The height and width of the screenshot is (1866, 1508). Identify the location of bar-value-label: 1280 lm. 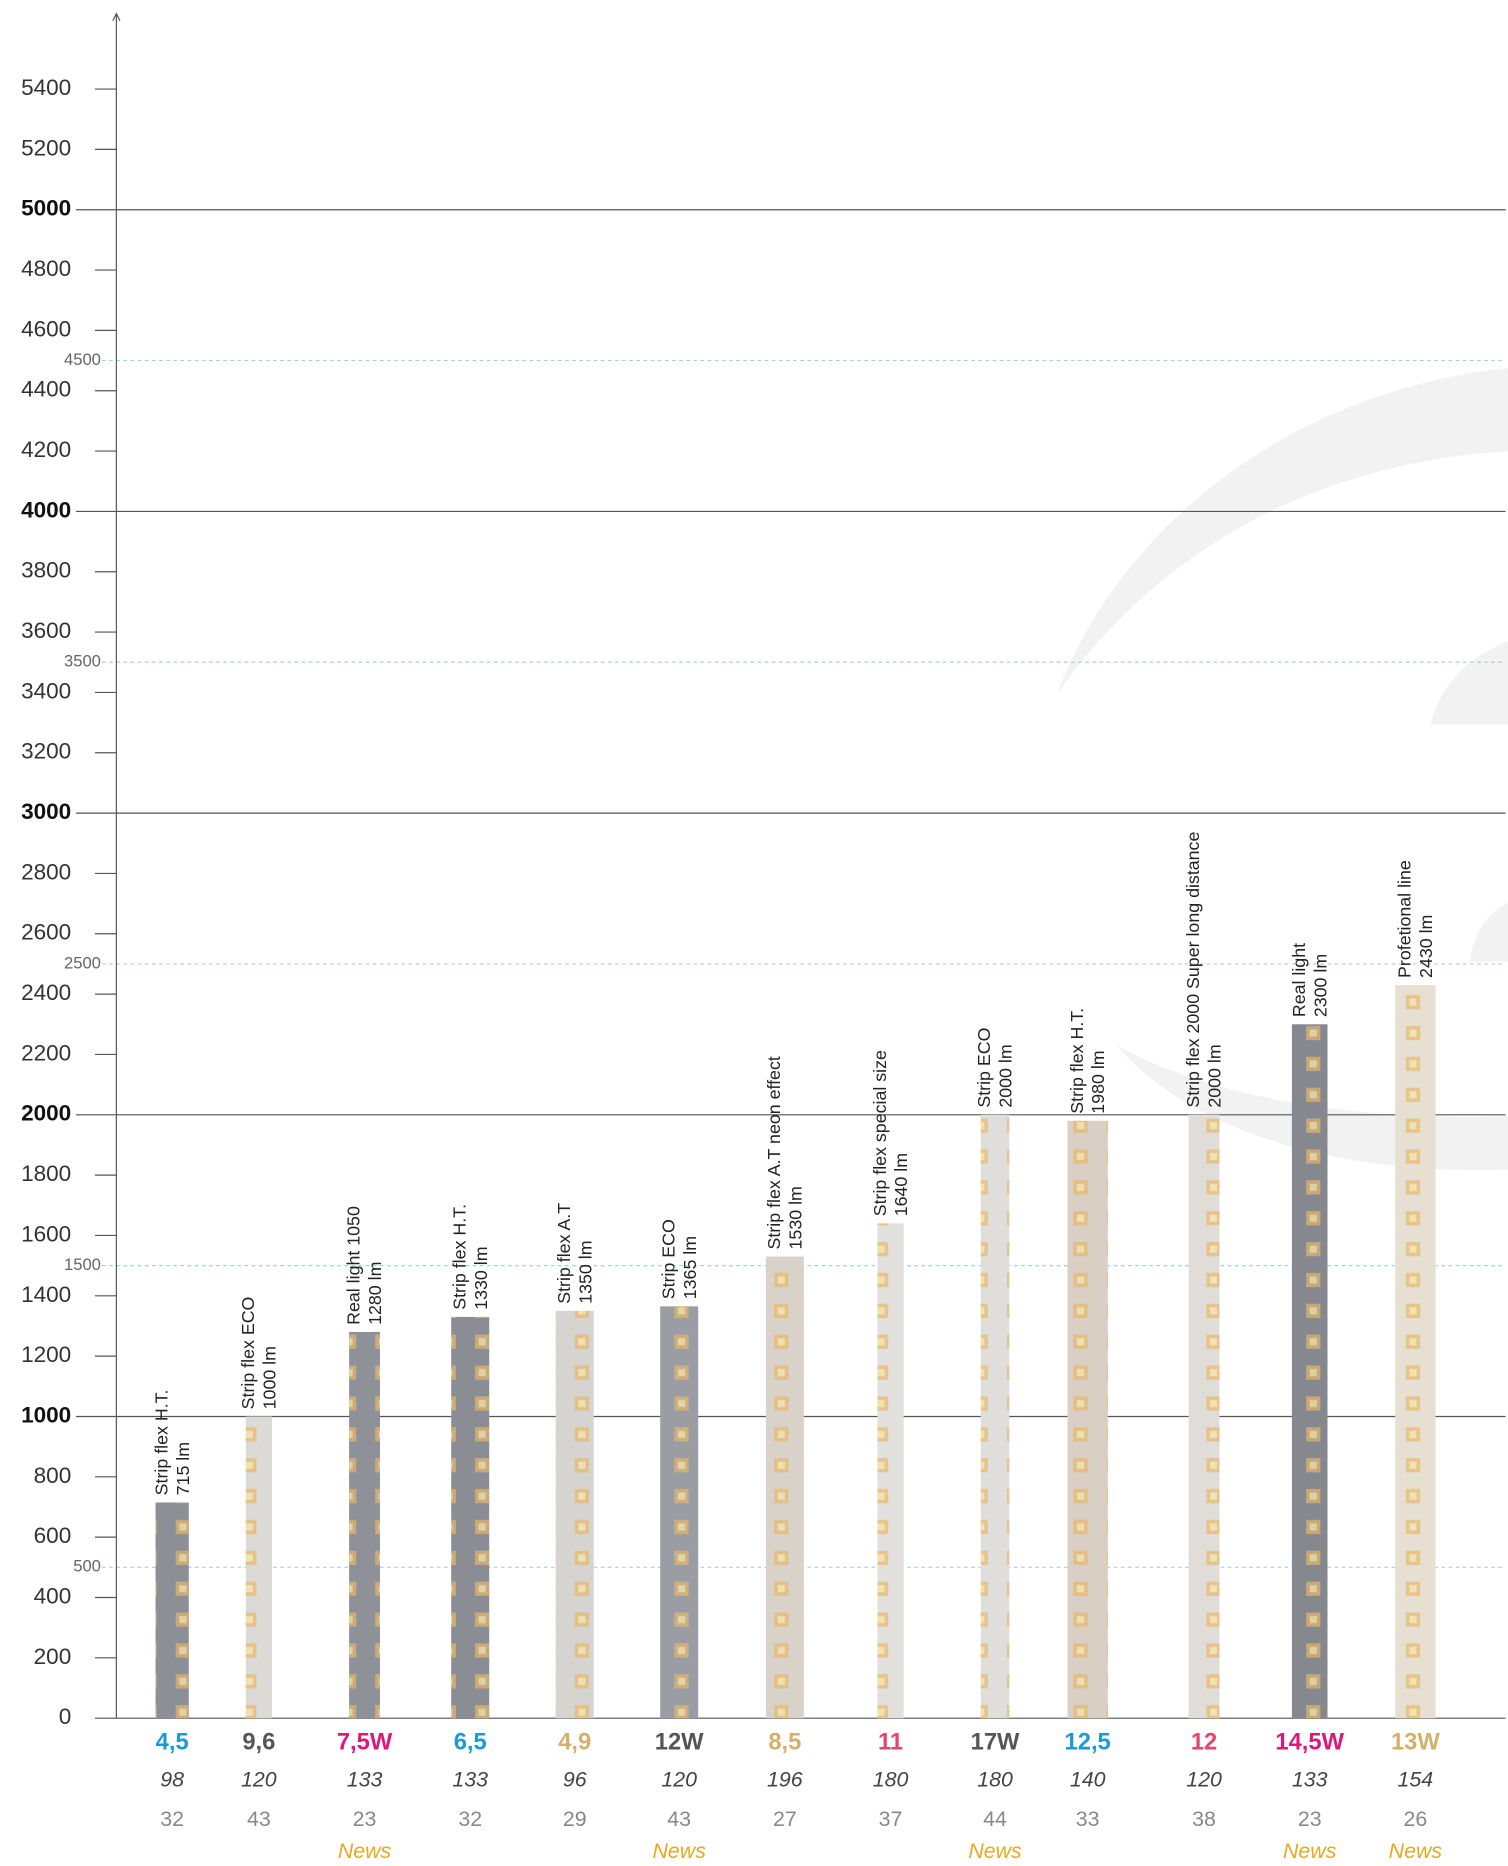
(375, 1293).